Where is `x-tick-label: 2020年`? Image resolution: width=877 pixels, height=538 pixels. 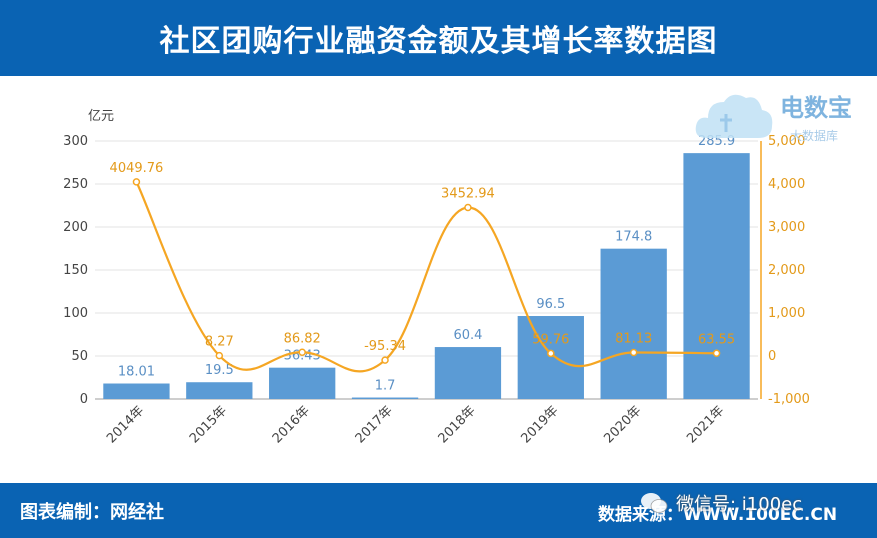 x-tick-label: 2020年 is located at coordinates (622, 424).